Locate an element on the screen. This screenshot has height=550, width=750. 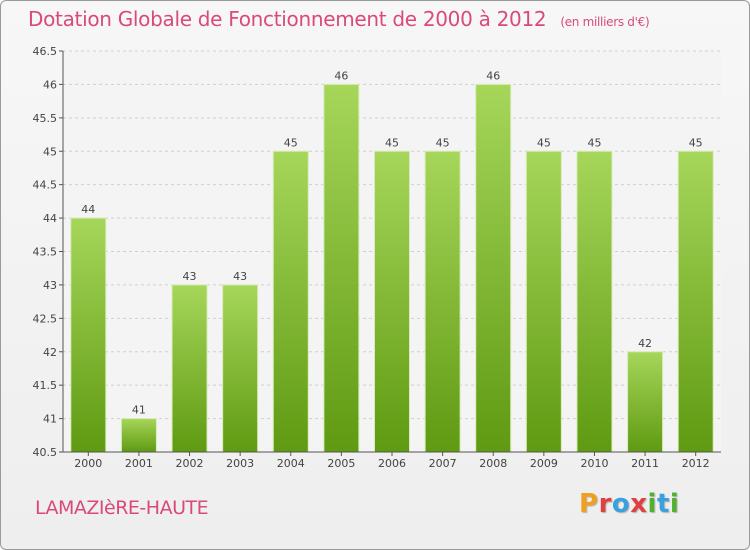
bar-2007 is located at coordinates (442, 301).